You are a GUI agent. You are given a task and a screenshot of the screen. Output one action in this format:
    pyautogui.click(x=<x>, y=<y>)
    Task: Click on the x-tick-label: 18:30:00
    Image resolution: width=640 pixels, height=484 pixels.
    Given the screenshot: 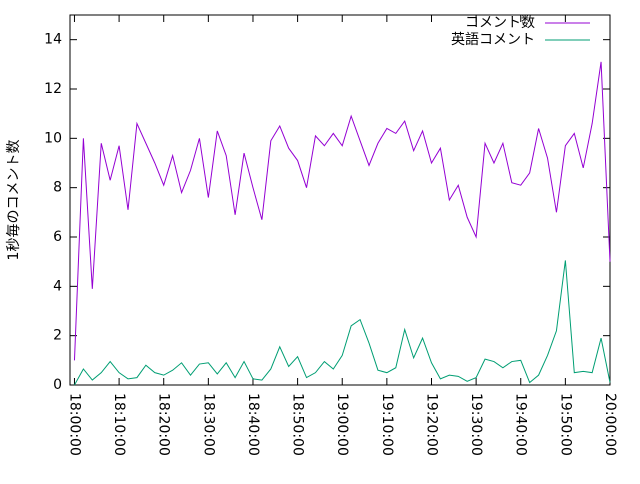 What is the action you would take?
    pyautogui.click(x=208, y=424)
    